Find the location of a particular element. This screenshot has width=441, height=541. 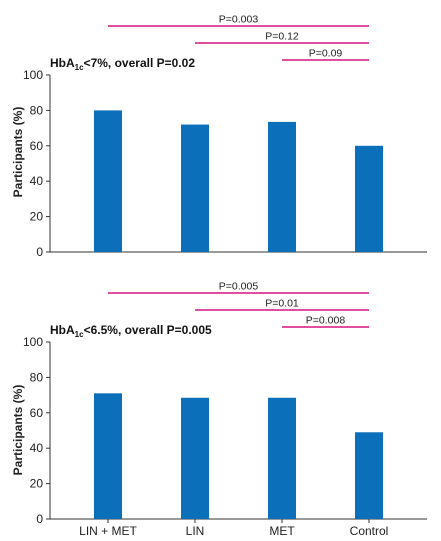

panel2-x-tick-label: LIN is located at coordinates (195, 531).